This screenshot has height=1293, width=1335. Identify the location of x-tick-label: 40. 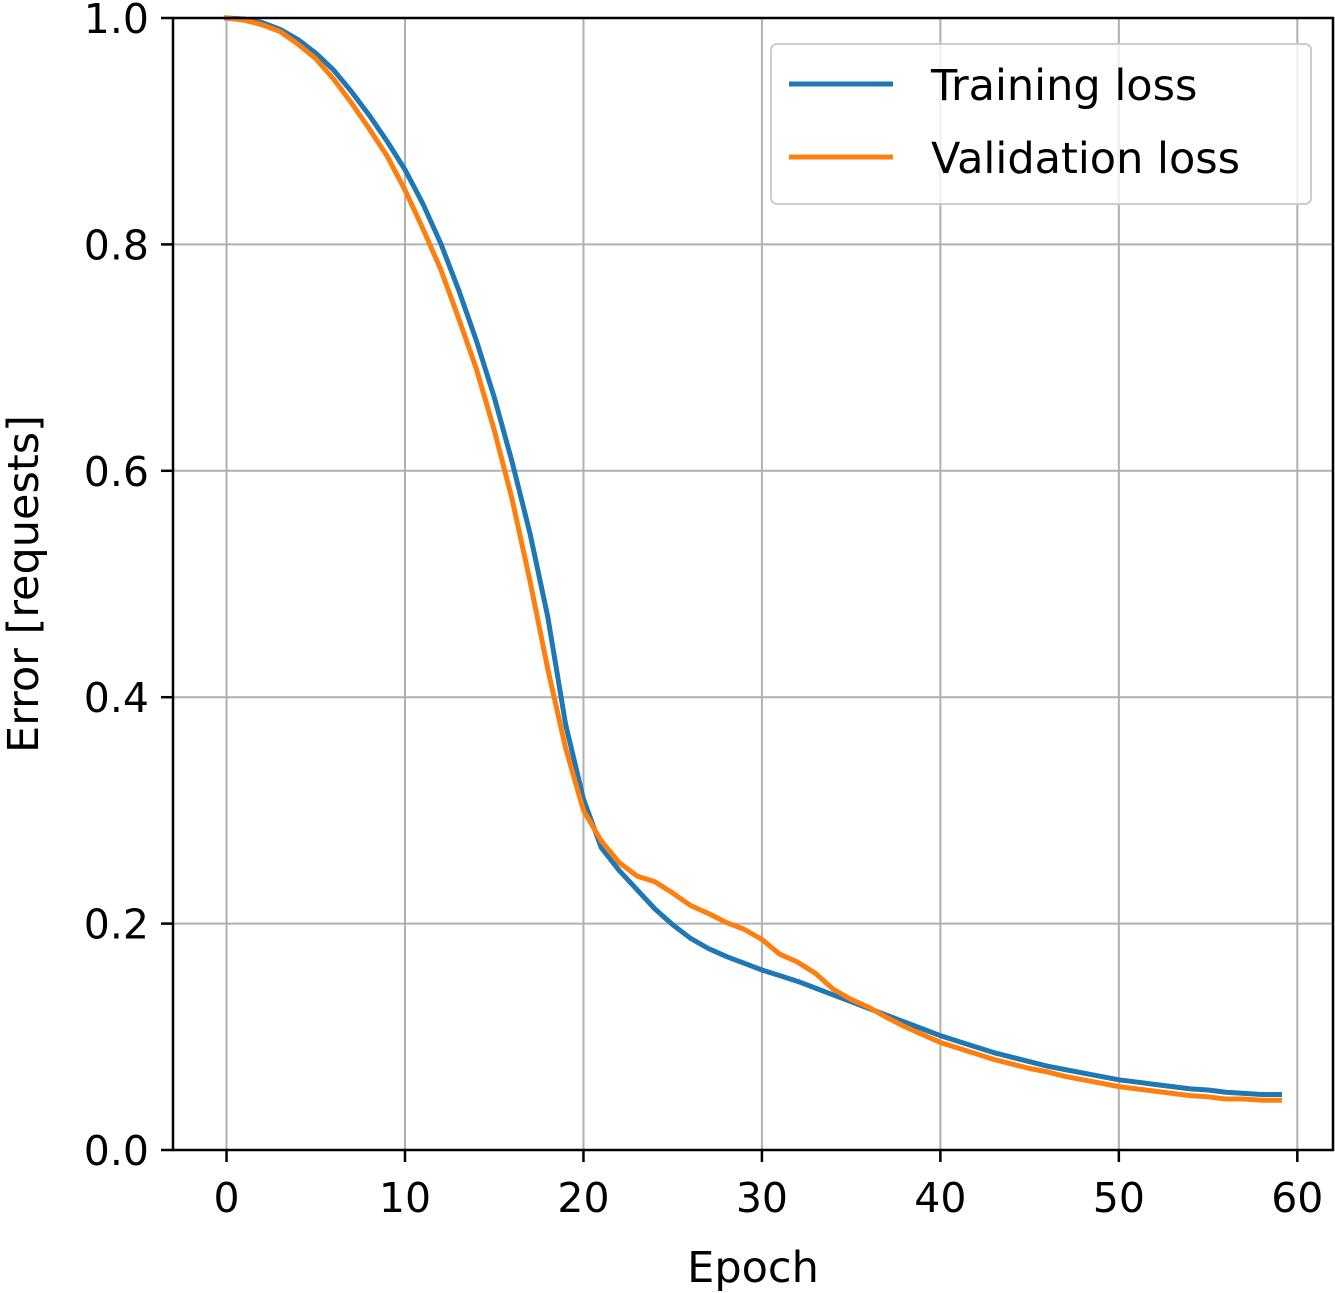
(940, 1198).